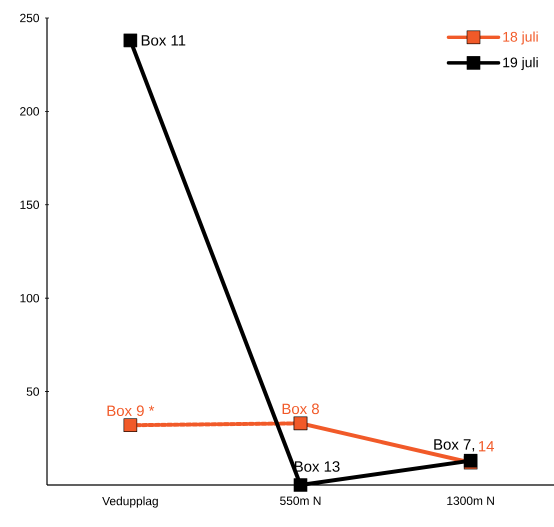 The width and height of the screenshot is (554, 527). Describe the element at coordinates (470, 500) in the screenshot. I see `x-tick-label: 1300m N` at that location.